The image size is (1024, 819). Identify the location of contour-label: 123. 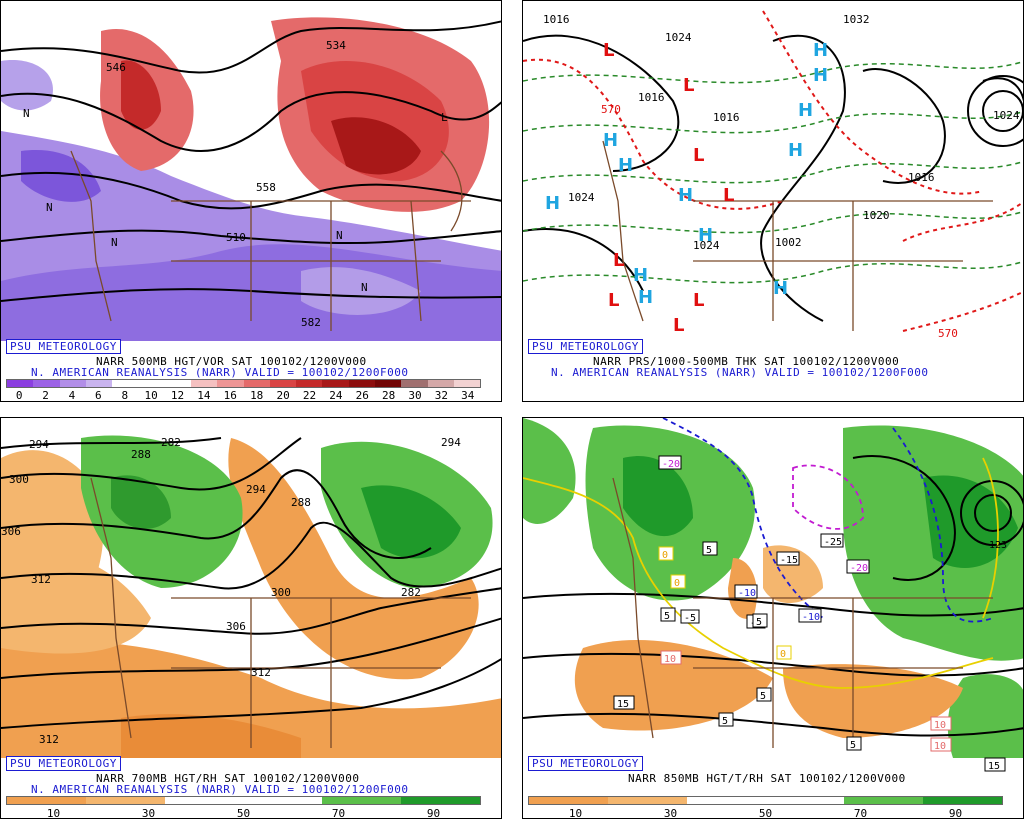
(998, 545).